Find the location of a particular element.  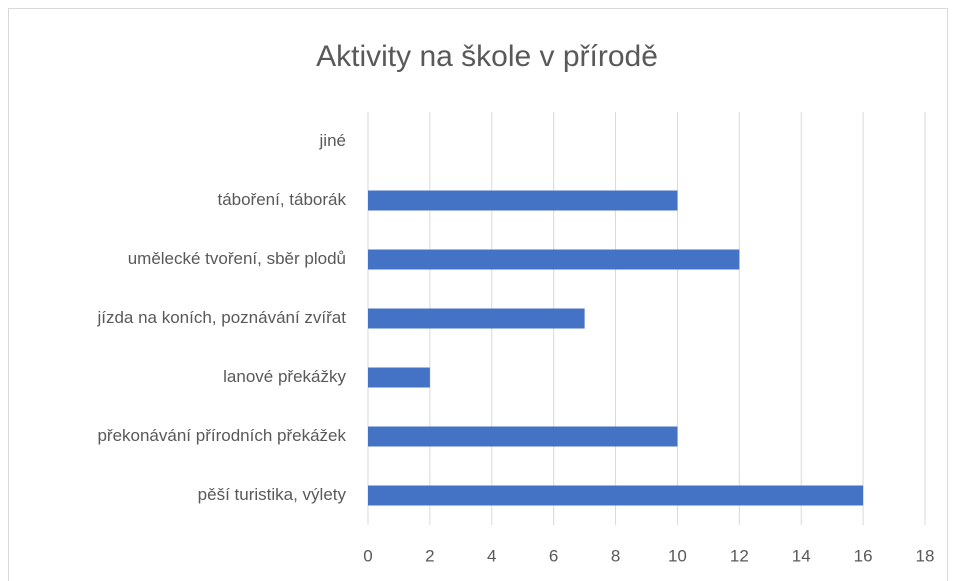

x-tick-label: 18 is located at coordinates (925, 555).